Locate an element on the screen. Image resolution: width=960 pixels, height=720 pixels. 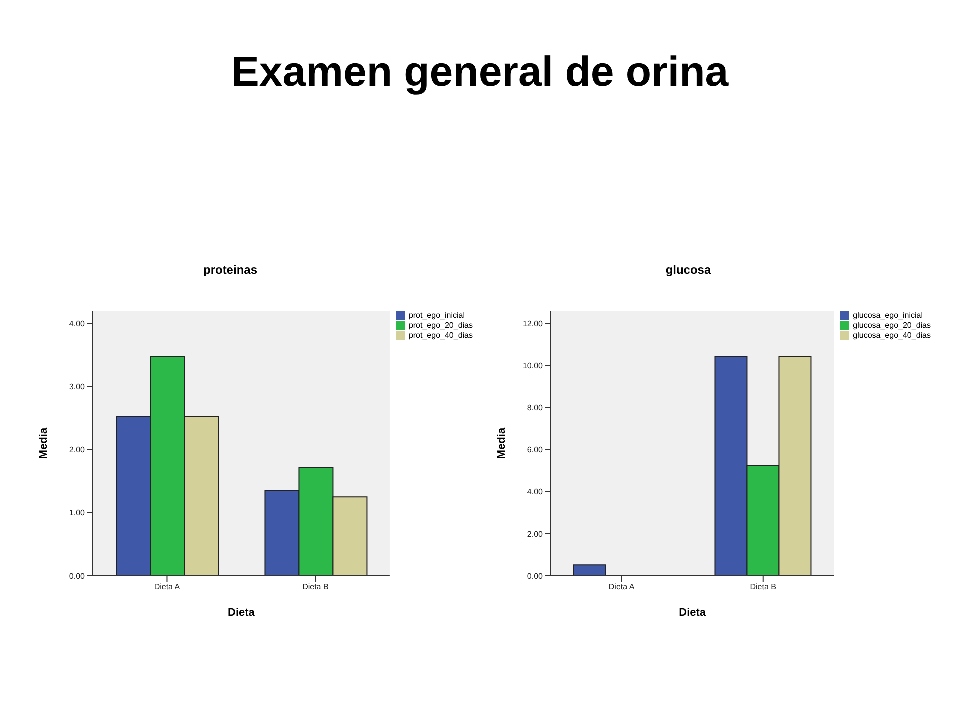
y-tick-label: 12.00 is located at coordinates (533, 323).